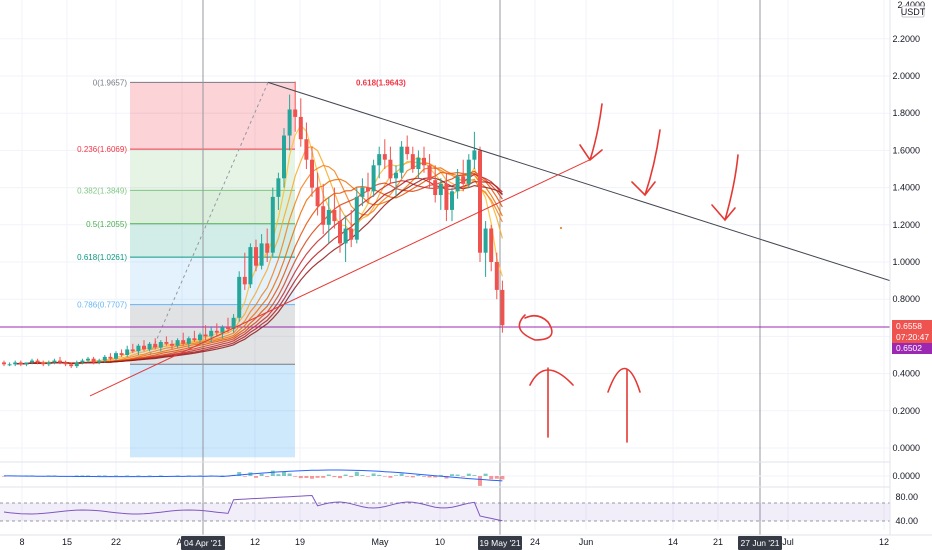 This screenshot has height=550, width=932. I want to click on y-tick-label: 1.8000, so click(906, 113).